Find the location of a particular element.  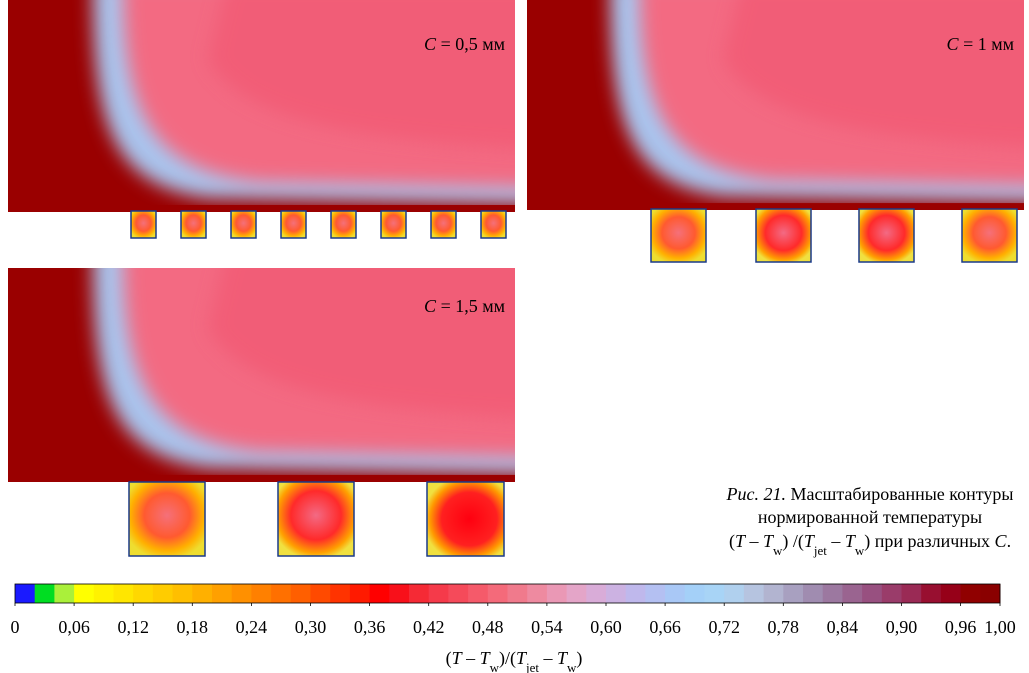

colorbar-tick-label: 0,18 is located at coordinates (193, 627).